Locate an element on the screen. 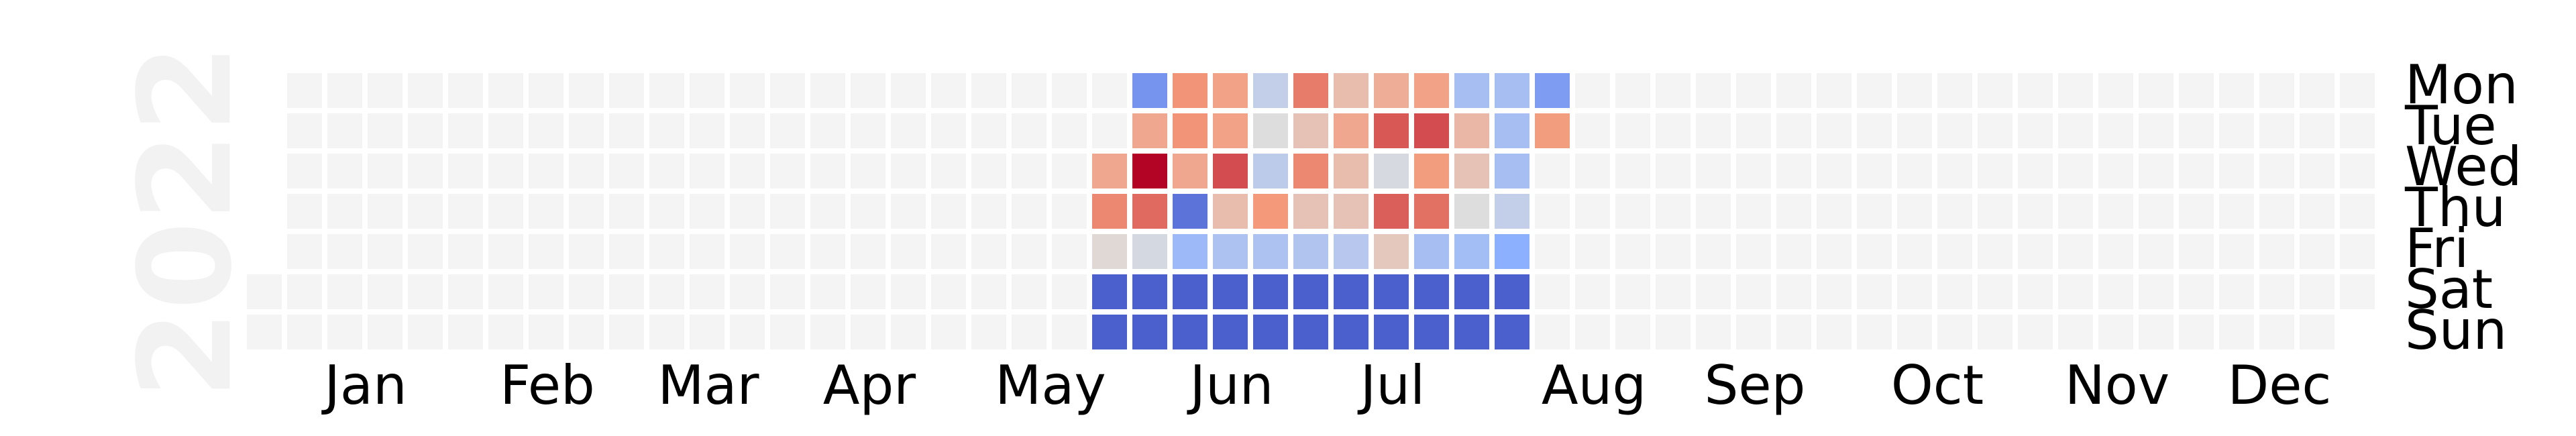 The width and height of the screenshot is (2576, 436). month-label-may: May is located at coordinates (1050, 385).